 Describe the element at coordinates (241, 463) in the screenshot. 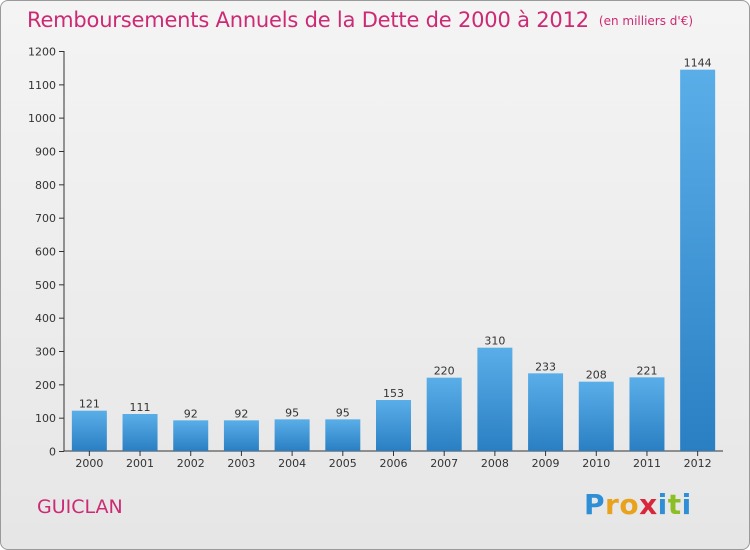

I see `x-tick-label: 2003` at that location.